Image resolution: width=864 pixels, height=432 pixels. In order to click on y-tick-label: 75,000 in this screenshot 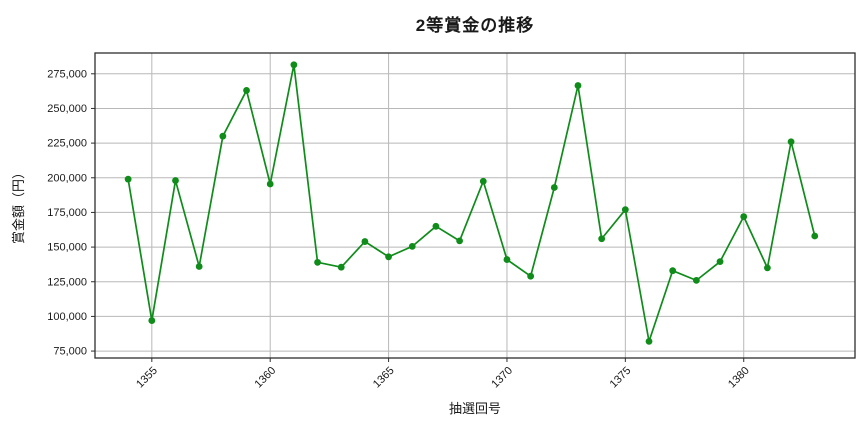, I will do `click(70, 352)`.